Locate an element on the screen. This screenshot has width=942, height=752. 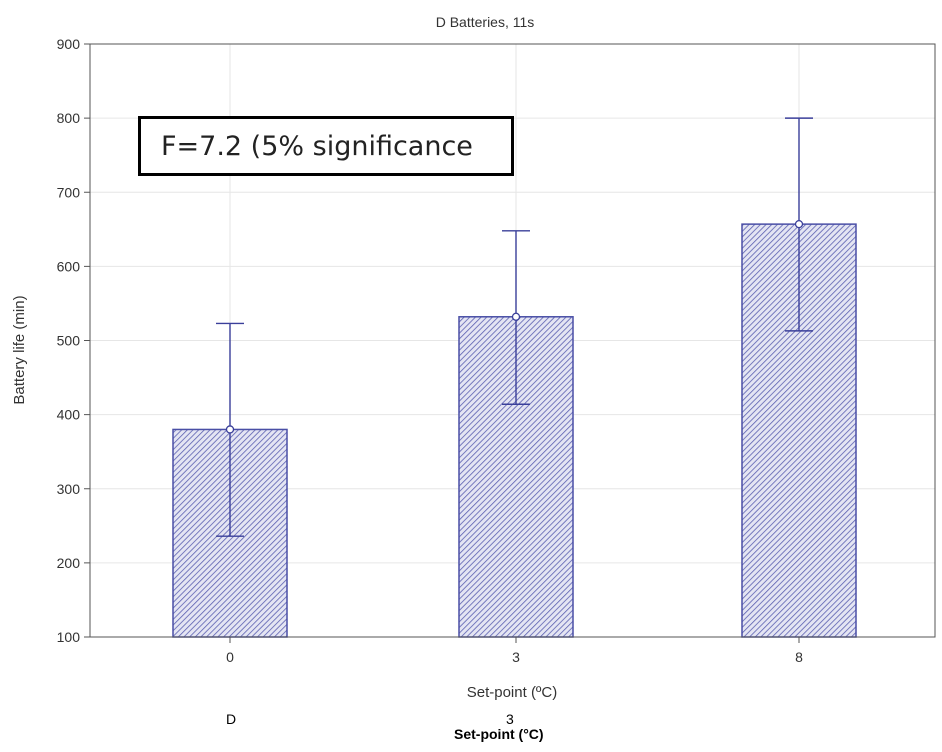
annotation-box: F=7.2 (5% significance is located at coordinates (326, 146).